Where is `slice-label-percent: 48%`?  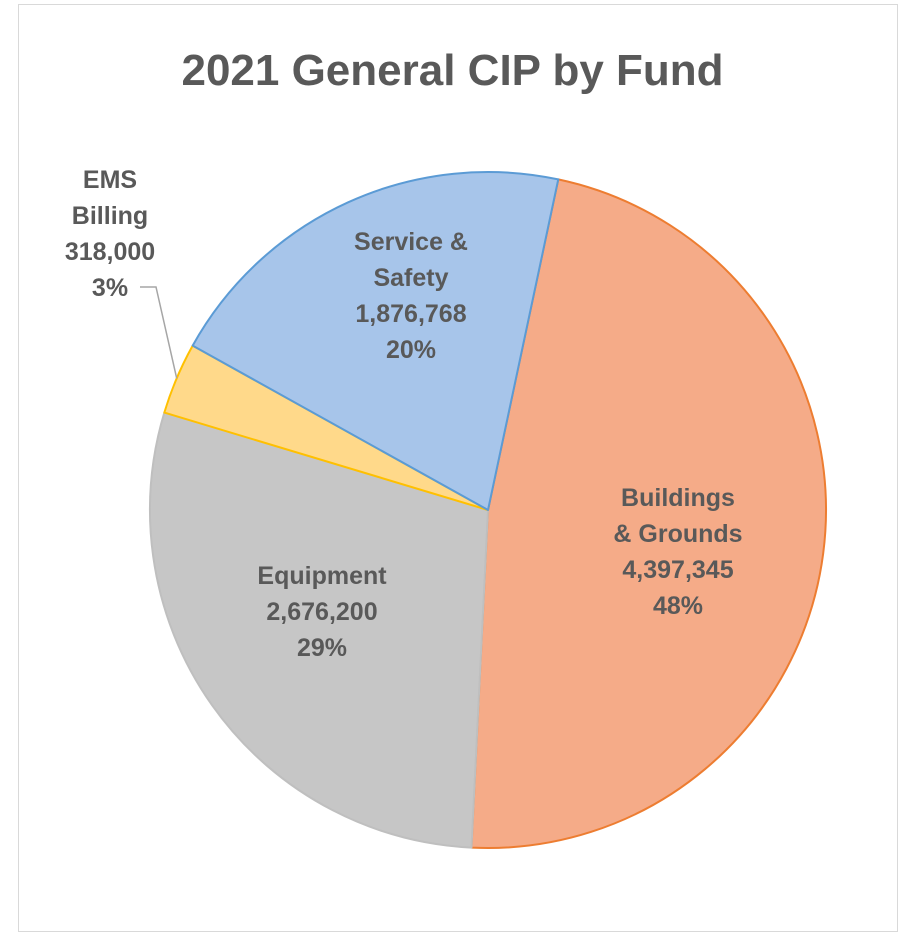
slice-label-percent: 48% is located at coordinates (678, 606).